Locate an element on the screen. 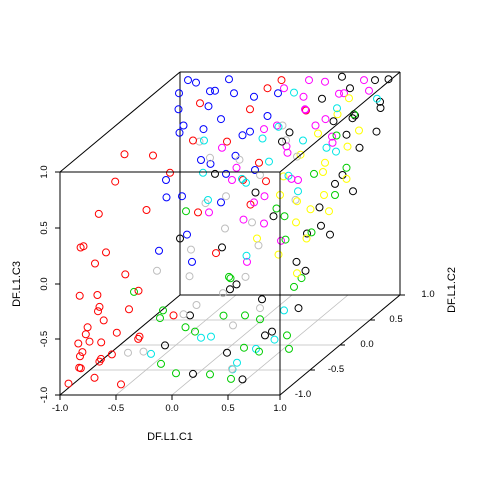  z-tick-label: -0.5 is located at coordinates (44, 339).